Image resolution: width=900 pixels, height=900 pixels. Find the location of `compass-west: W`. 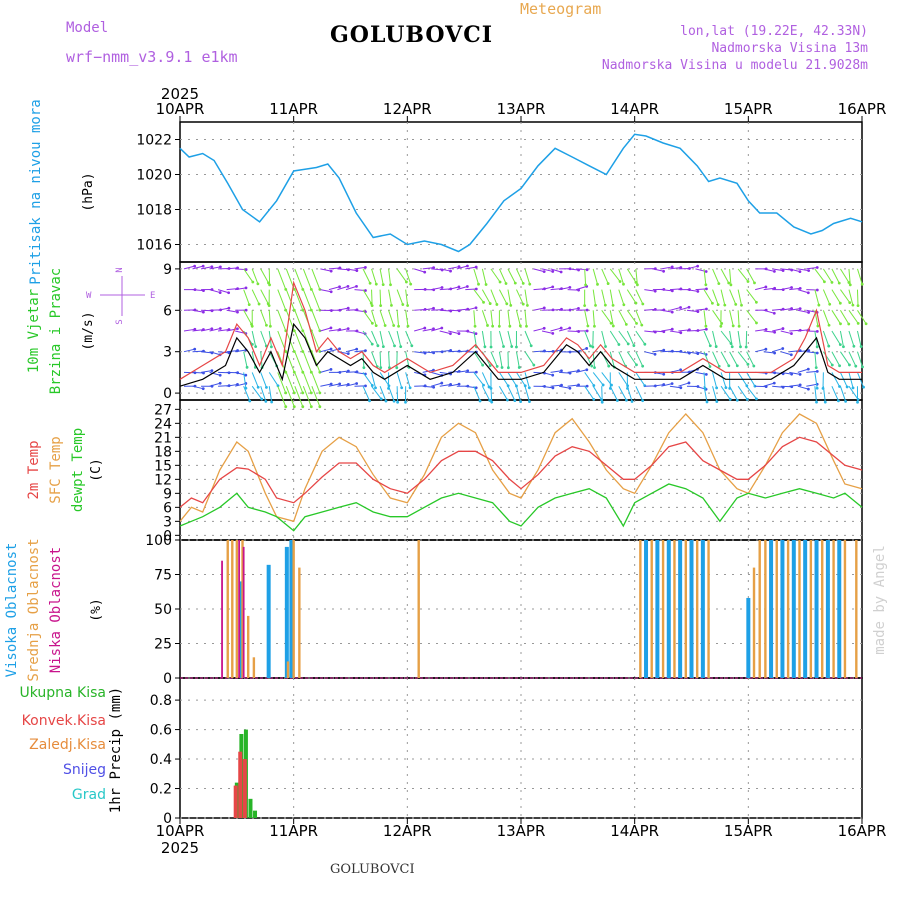

compass-west: W is located at coordinates (89, 296).